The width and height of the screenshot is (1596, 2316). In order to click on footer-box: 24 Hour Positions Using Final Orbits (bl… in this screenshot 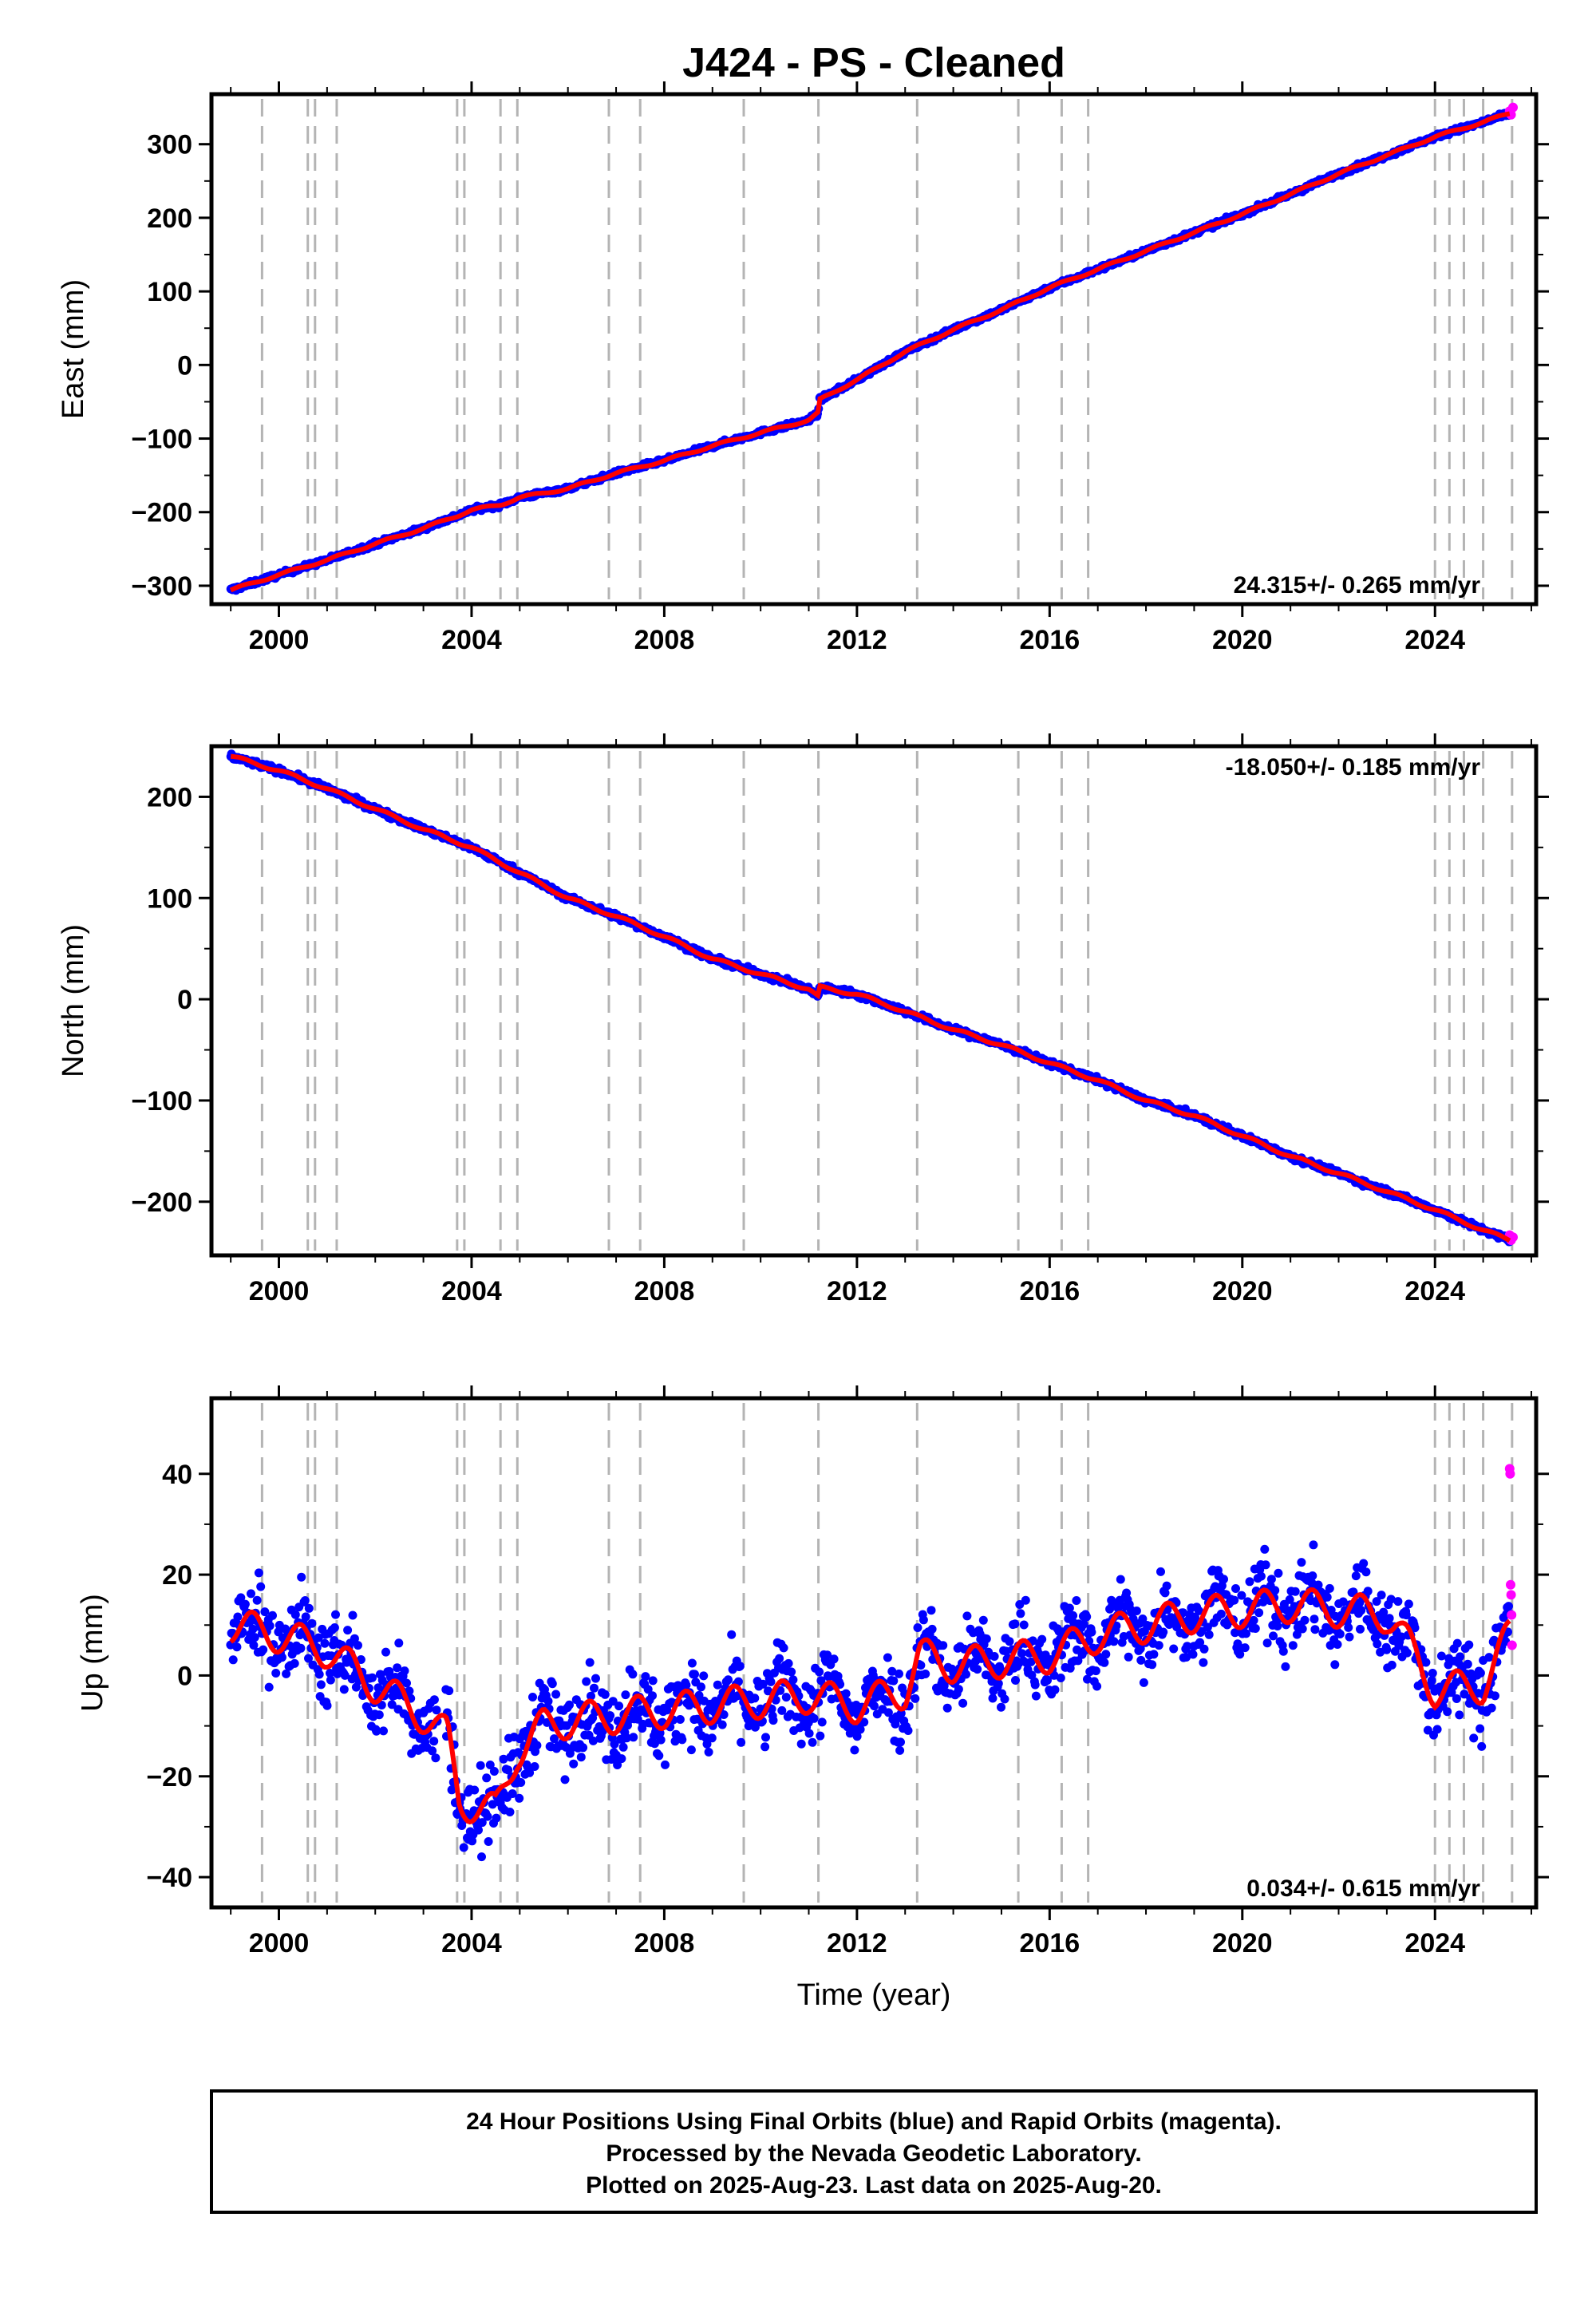, I will do `click(874, 2151)`.